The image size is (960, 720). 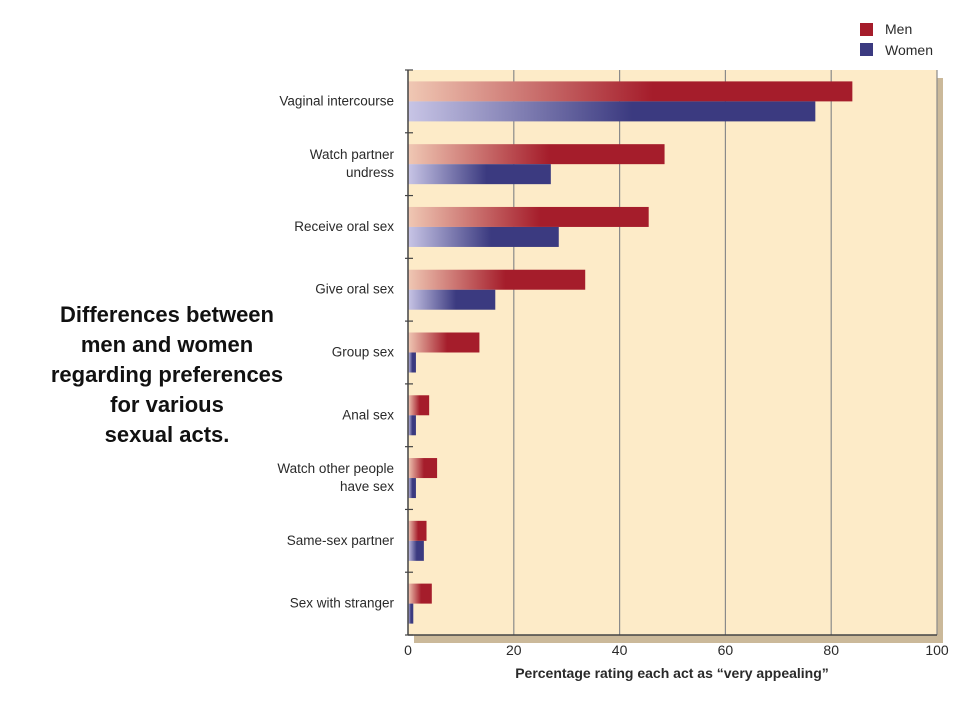 I want to click on category-label: Sex with stranger, so click(x=342, y=603).